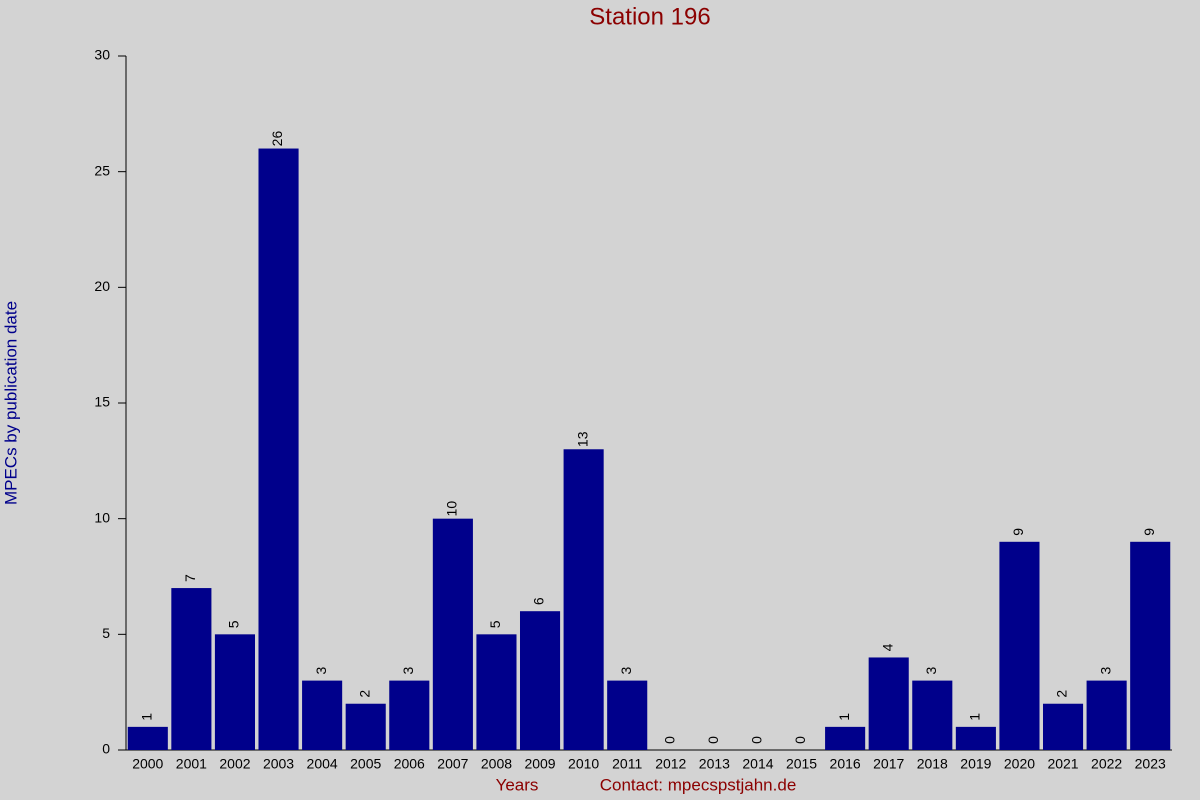 This screenshot has height=800, width=1200. What do you see at coordinates (409, 764) in the screenshot?
I see `x-tick-label: 2006` at bounding box center [409, 764].